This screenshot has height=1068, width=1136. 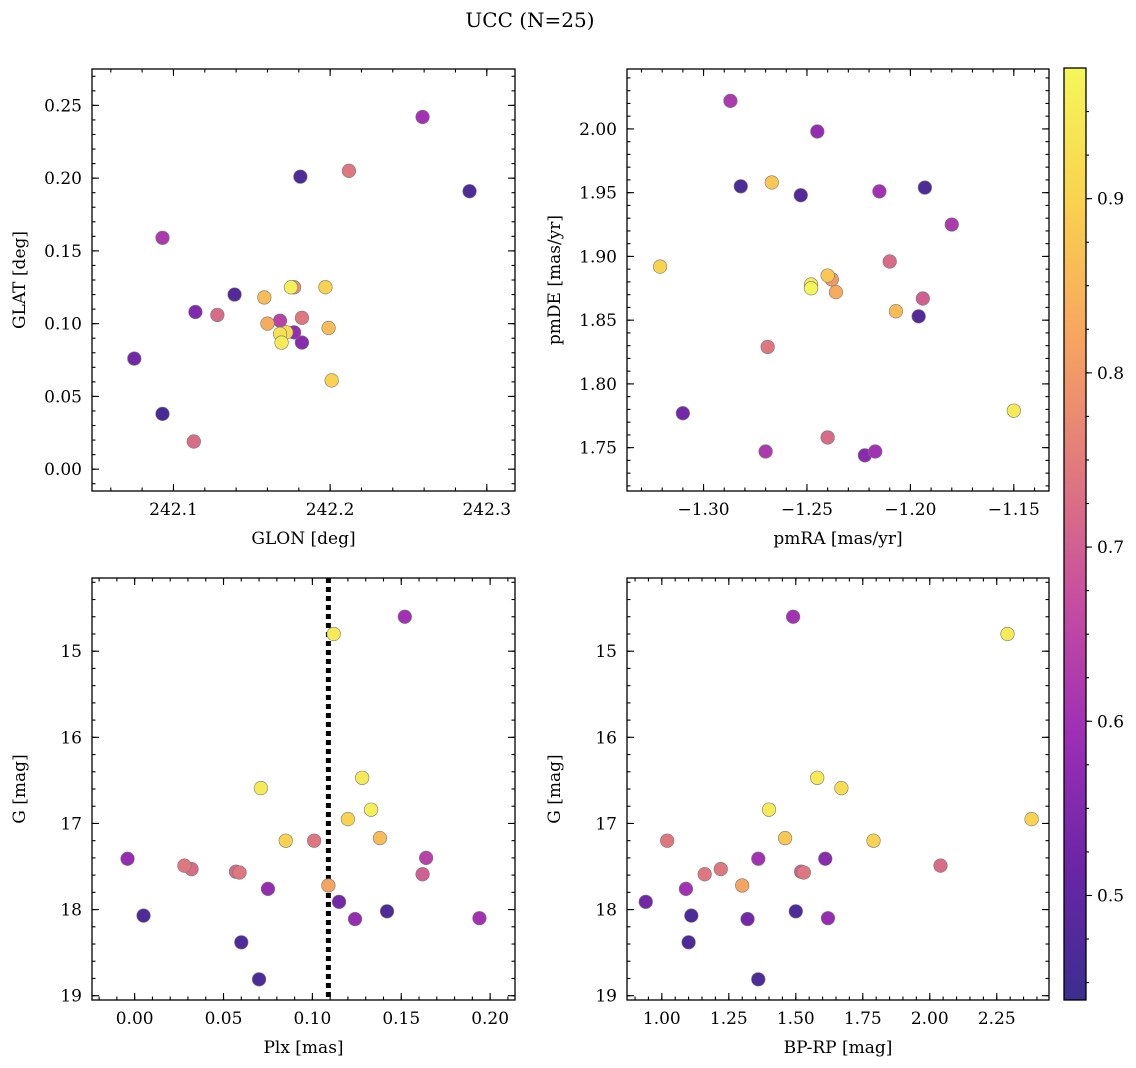 What do you see at coordinates (555, 788) in the screenshot?
I see `y-axis-label: G [mag]` at bounding box center [555, 788].